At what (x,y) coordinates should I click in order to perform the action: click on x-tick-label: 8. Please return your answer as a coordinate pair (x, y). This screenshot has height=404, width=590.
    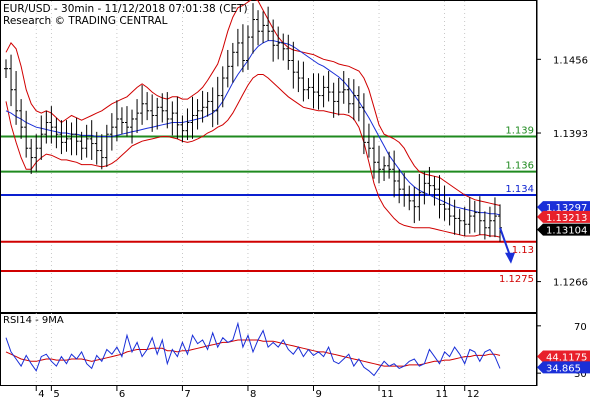
    Looking at the image, I should click on (253, 394).